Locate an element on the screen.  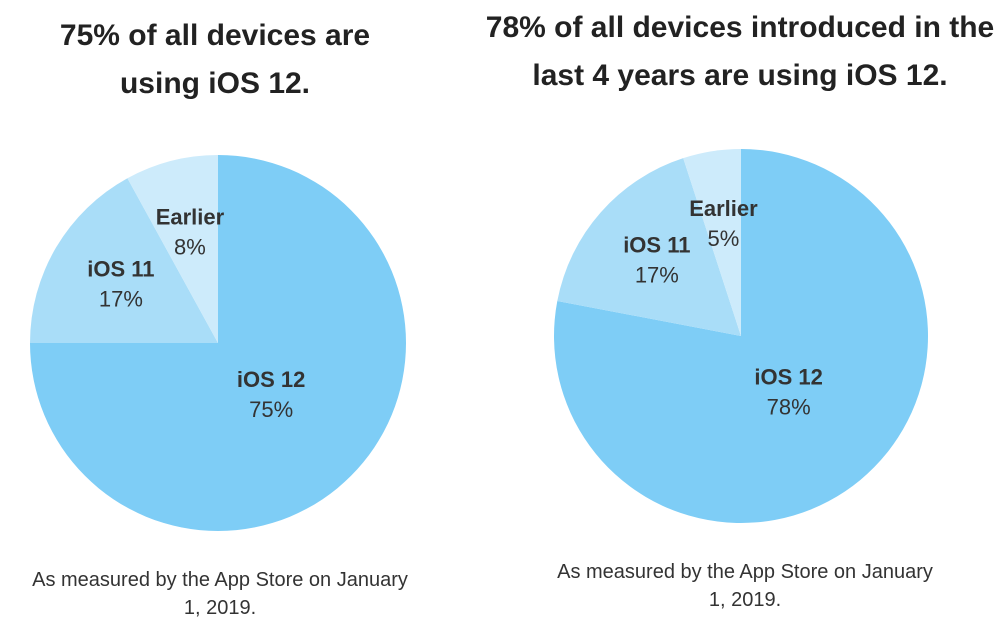
slice-value: 78% is located at coordinates (789, 406).